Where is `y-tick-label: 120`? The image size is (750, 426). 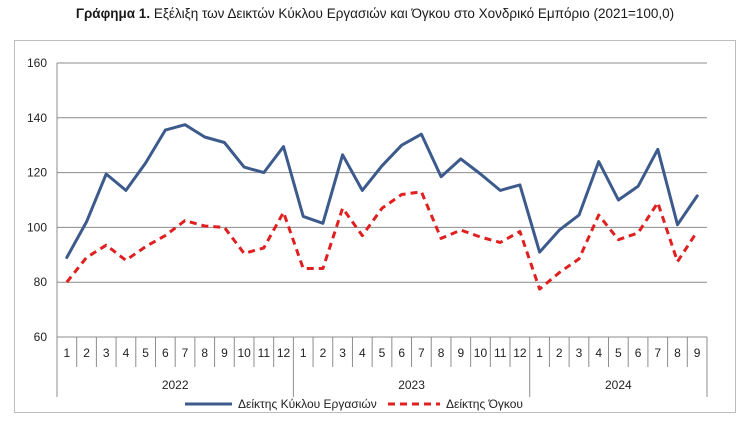 y-tick-label: 120 is located at coordinates (37, 173).